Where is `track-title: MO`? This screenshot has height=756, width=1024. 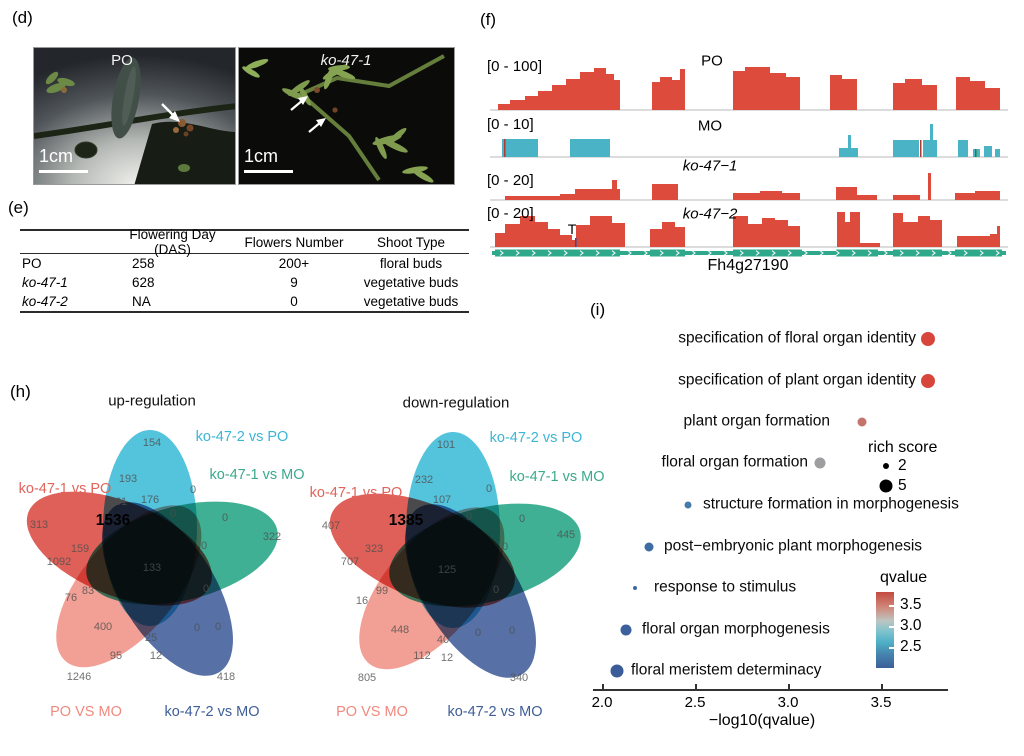
track-title: MO is located at coordinates (710, 126).